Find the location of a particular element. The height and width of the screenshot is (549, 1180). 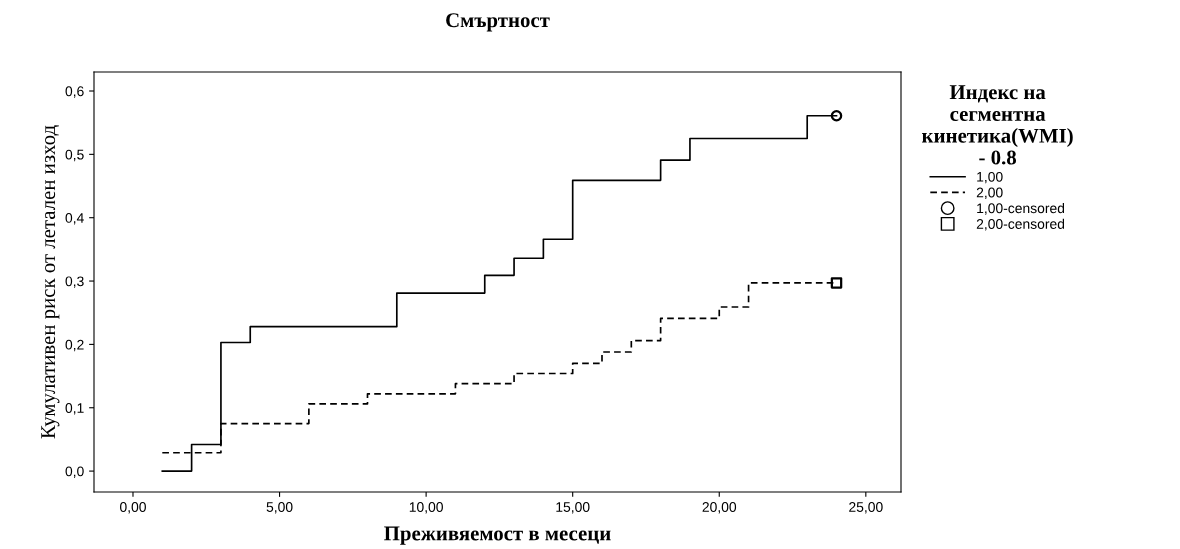

x-tick-label: 5,00 is located at coordinates (279, 508).